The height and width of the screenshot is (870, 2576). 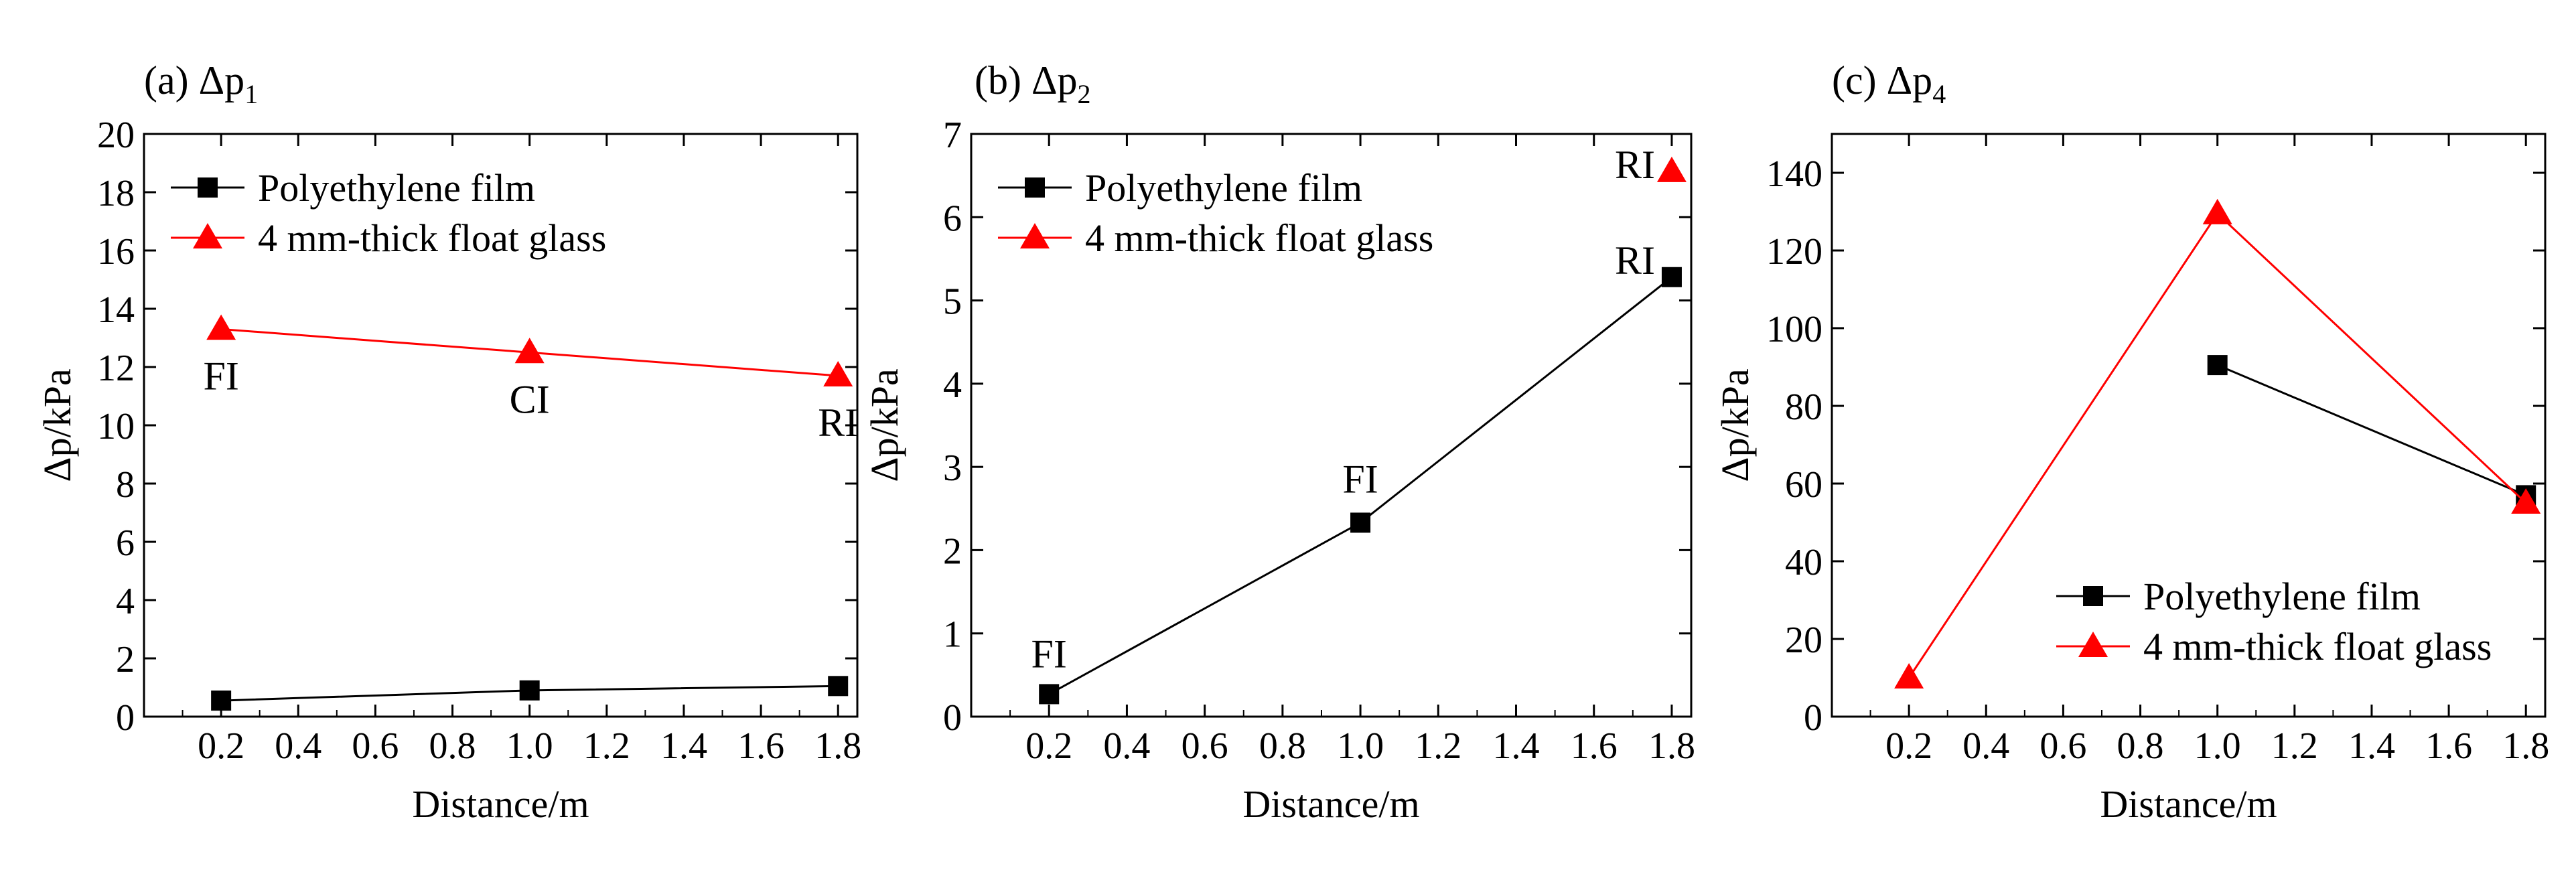 I want to click on y-tick-label: 1, so click(x=952, y=635).